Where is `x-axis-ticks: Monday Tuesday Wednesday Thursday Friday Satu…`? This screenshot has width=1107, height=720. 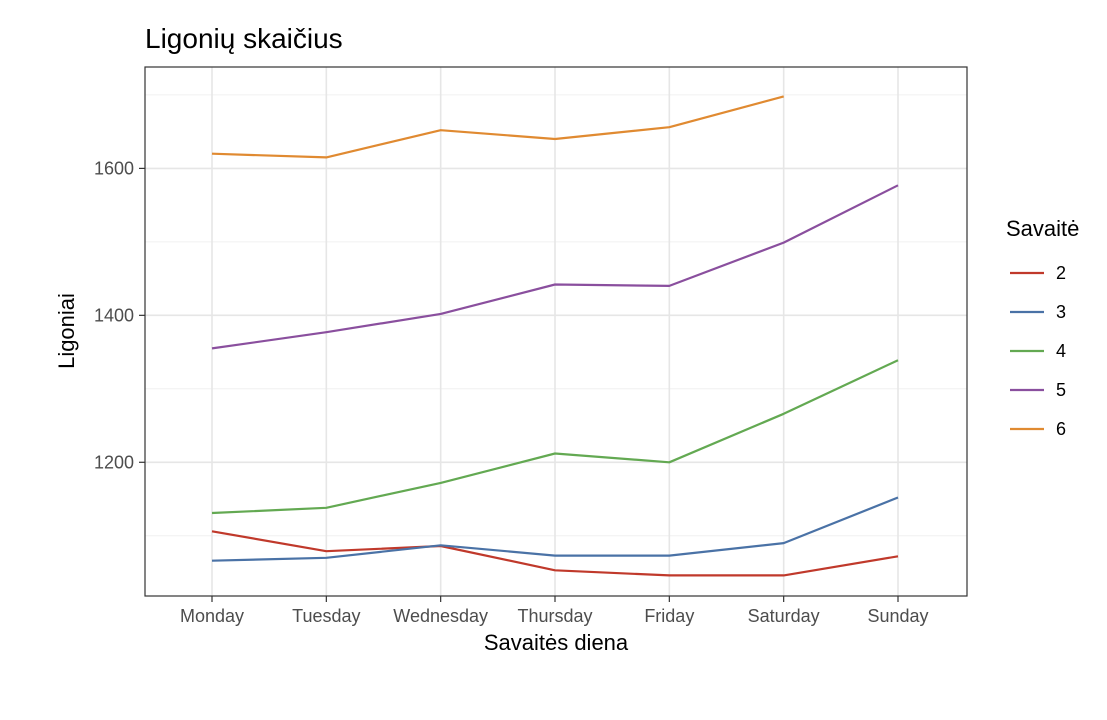 x-axis-ticks: Monday Tuesday Wednesday Thursday Friday Satu… is located at coordinates (554, 611).